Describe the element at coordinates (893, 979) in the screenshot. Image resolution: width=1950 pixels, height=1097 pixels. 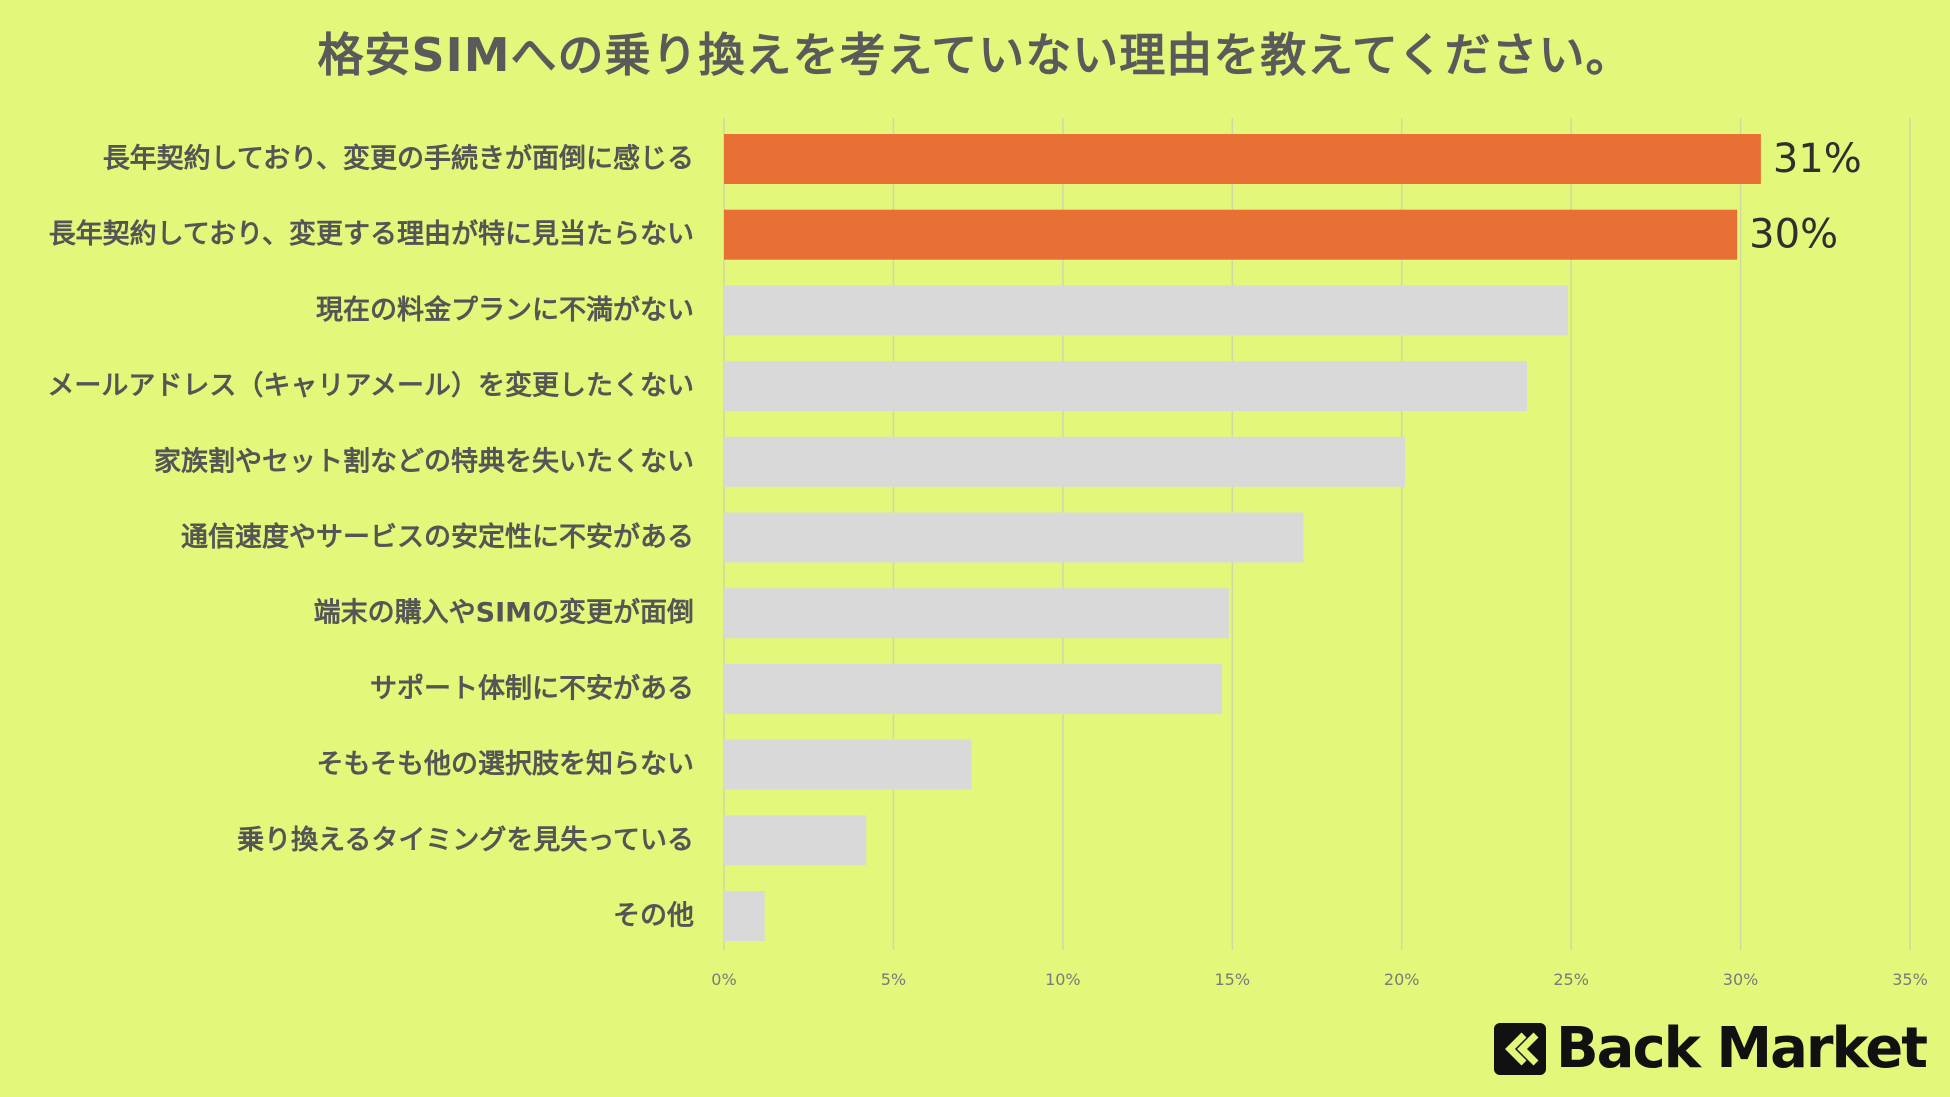
I see `x-tick-label: 5%` at that location.